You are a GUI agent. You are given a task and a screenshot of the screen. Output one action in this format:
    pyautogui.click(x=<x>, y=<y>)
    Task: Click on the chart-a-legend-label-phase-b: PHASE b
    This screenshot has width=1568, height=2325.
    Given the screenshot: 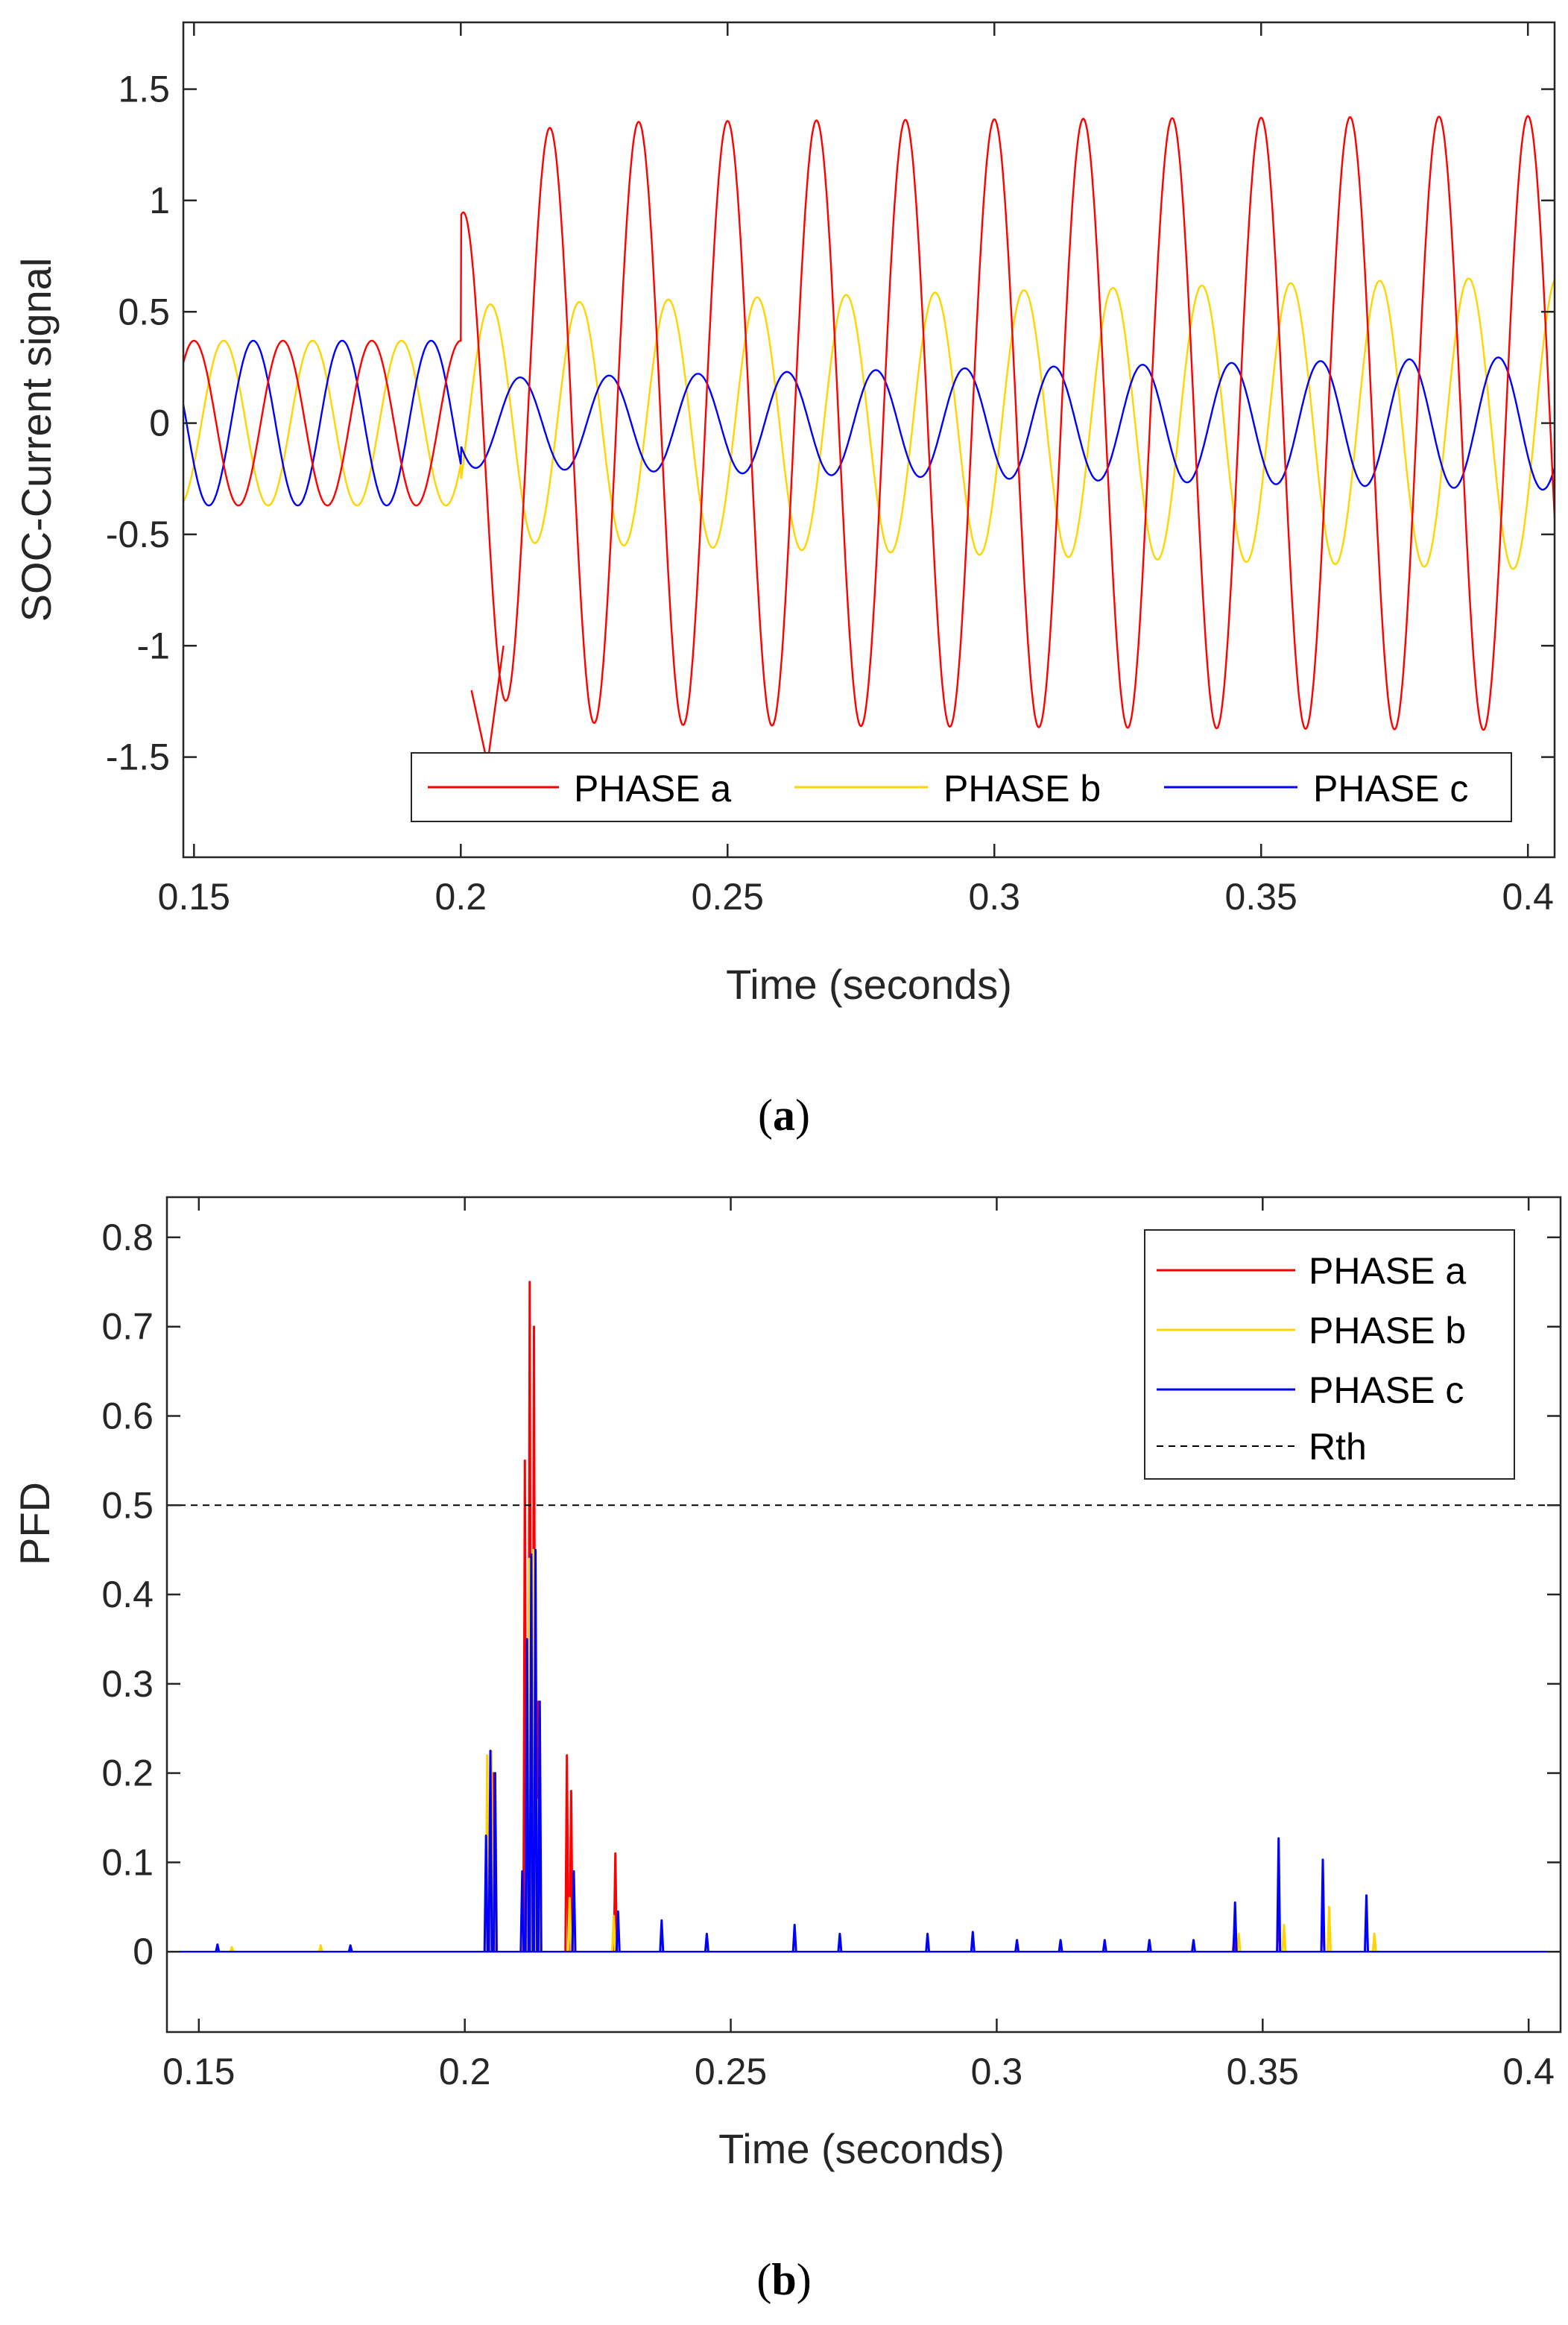 What is the action you would take?
    pyautogui.click(x=1022, y=789)
    